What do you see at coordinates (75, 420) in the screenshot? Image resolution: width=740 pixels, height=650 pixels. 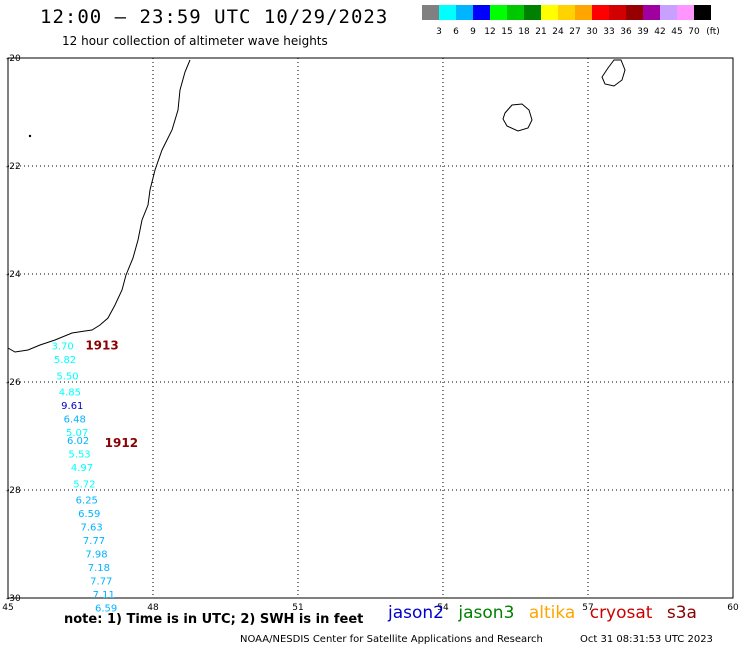 I see `wave-height-value: 6.48` at bounding box center [75, 420].